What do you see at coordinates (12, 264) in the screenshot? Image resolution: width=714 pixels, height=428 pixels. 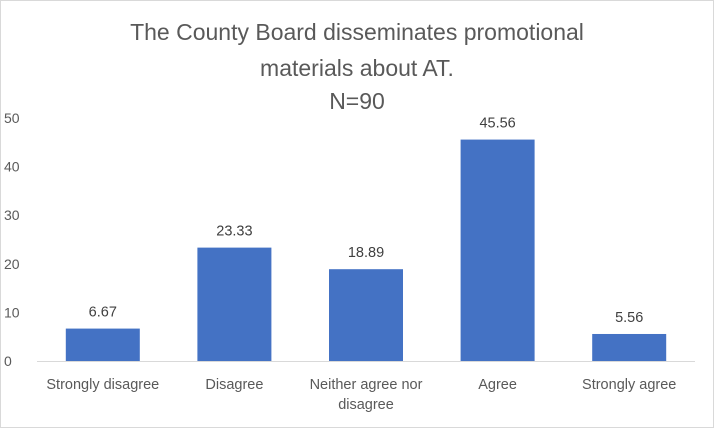 I see `y-tick-label: 20` at bounding box center [12, 264].